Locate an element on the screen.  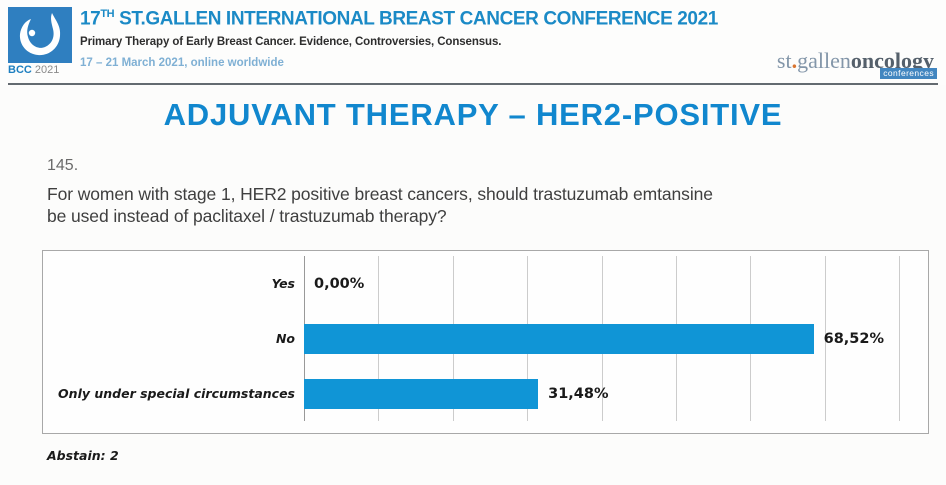
category-label: Only under special circumstances is located at coordinates (176, 393).